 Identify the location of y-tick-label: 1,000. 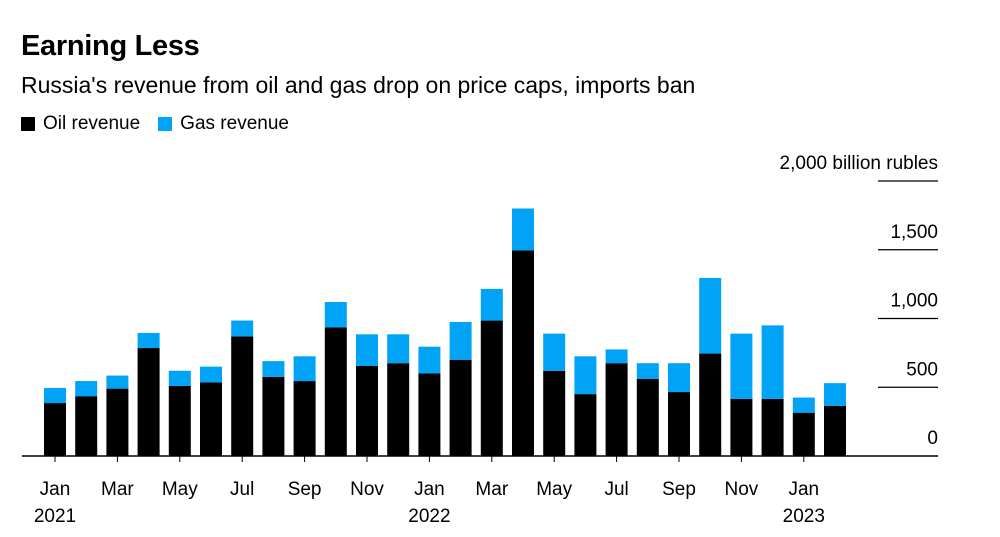
(914, 301).